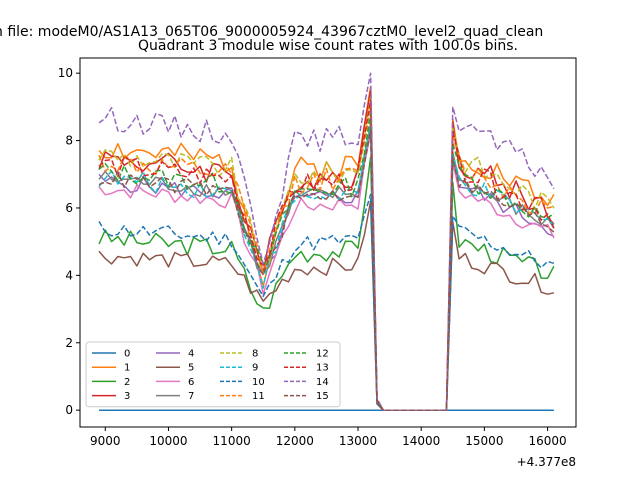  Describe the element at coordinates (322, 354) in the screenshot. I see `legend-label-12: 12` at that location.